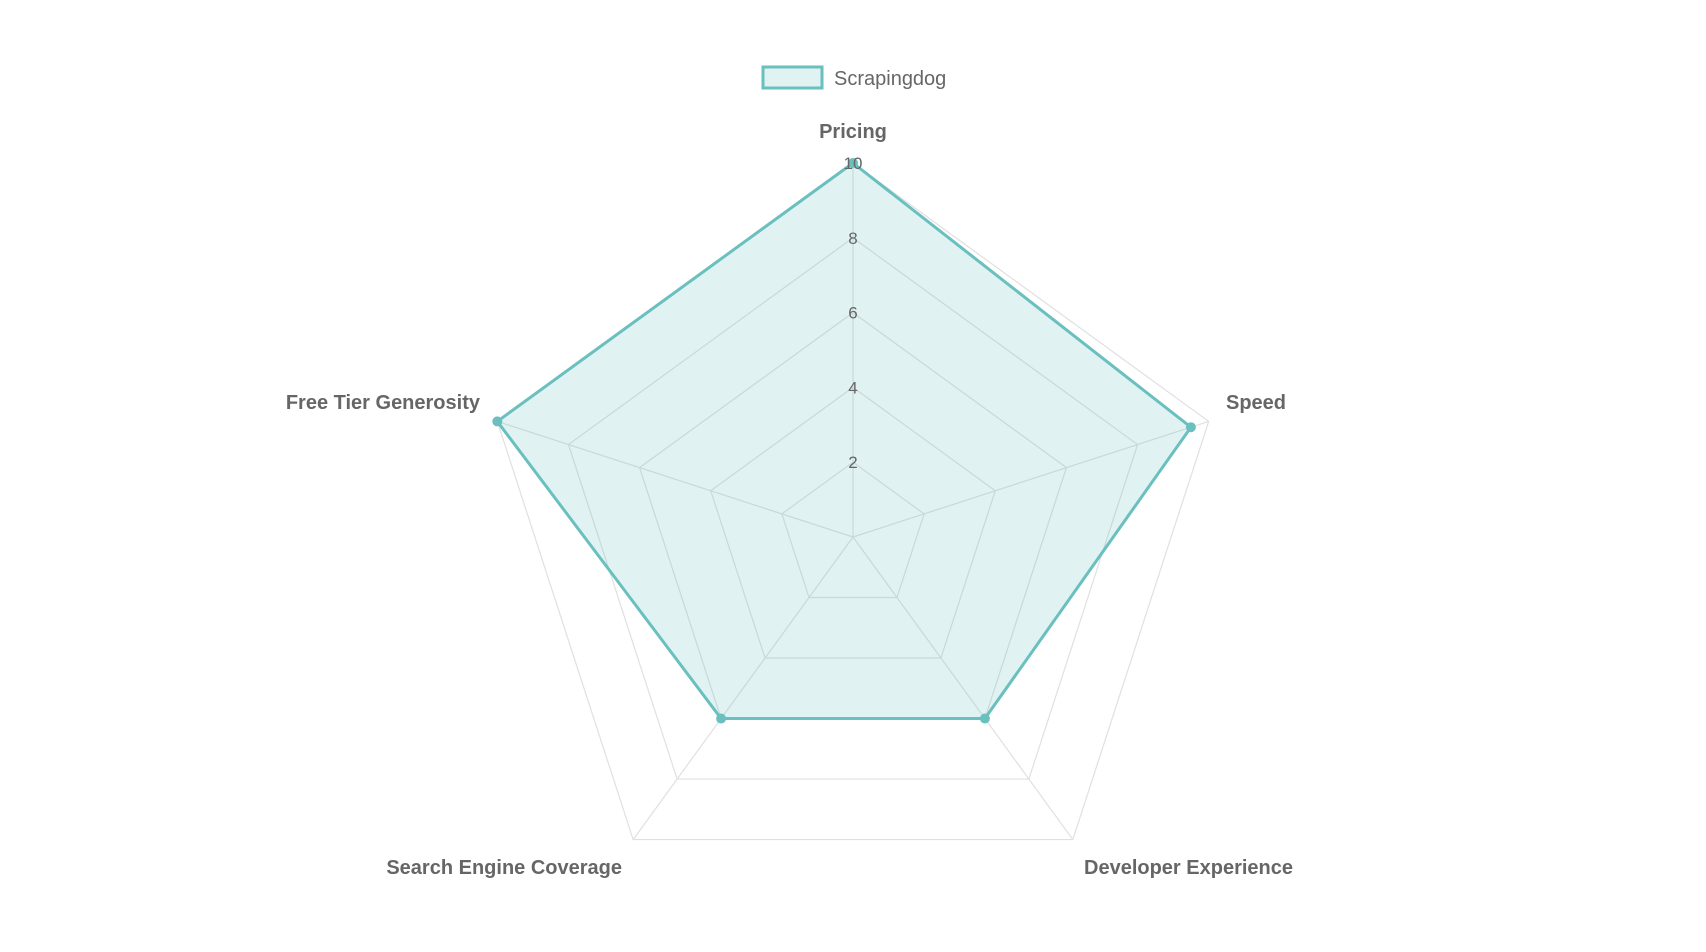 The width and height of the screenshot is (1706, 952). Describe the element at coordinates (852, 238) in the screenshot. I see `tick-label: 8` at that location.